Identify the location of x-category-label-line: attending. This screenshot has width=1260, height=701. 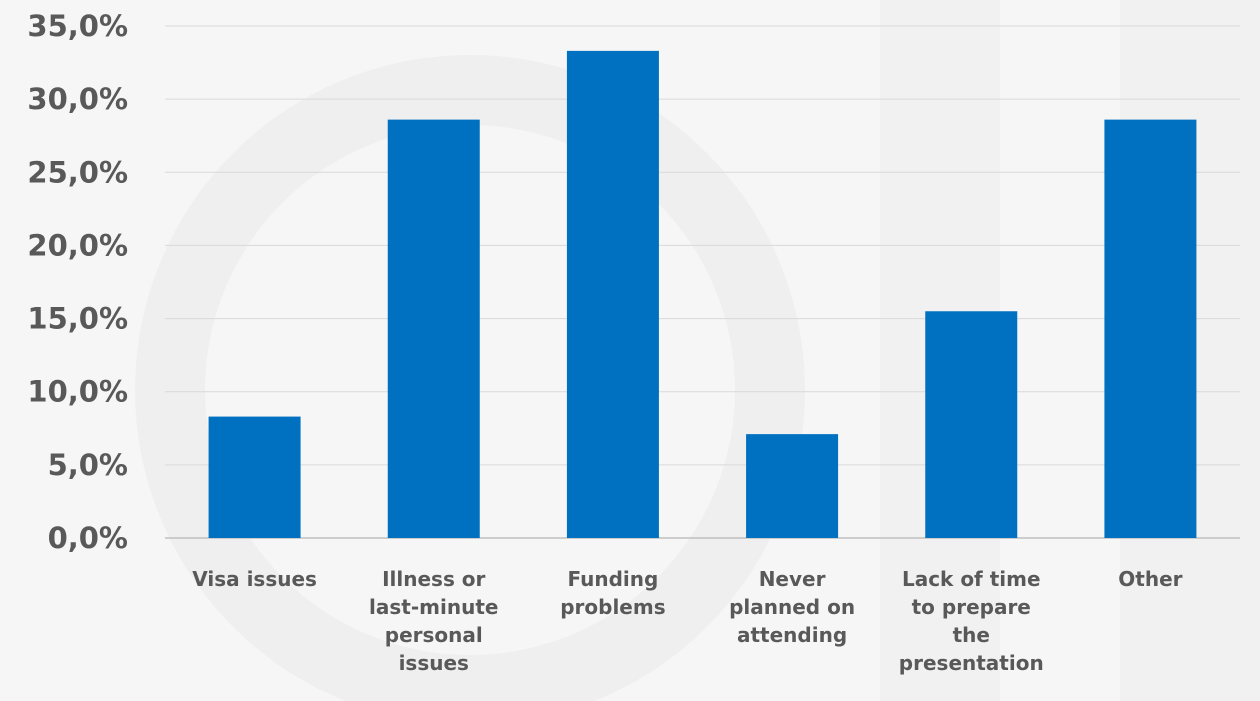
(792, 635).